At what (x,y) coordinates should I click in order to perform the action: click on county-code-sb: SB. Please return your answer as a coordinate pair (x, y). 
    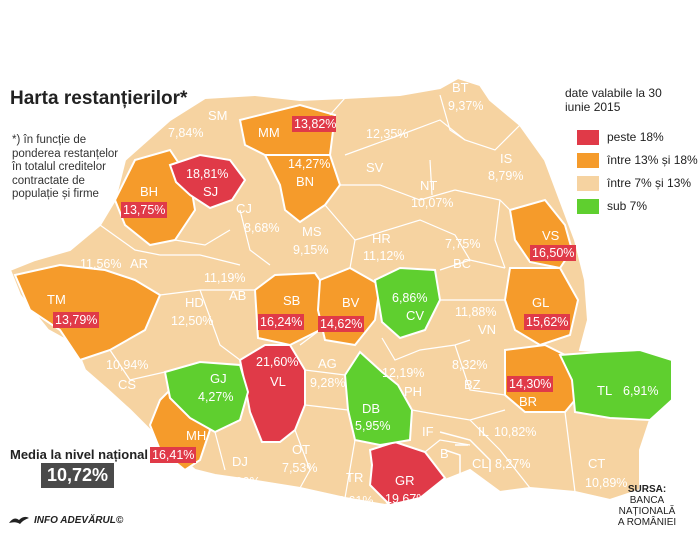
    Looking at the image, I should click on (291, 300).